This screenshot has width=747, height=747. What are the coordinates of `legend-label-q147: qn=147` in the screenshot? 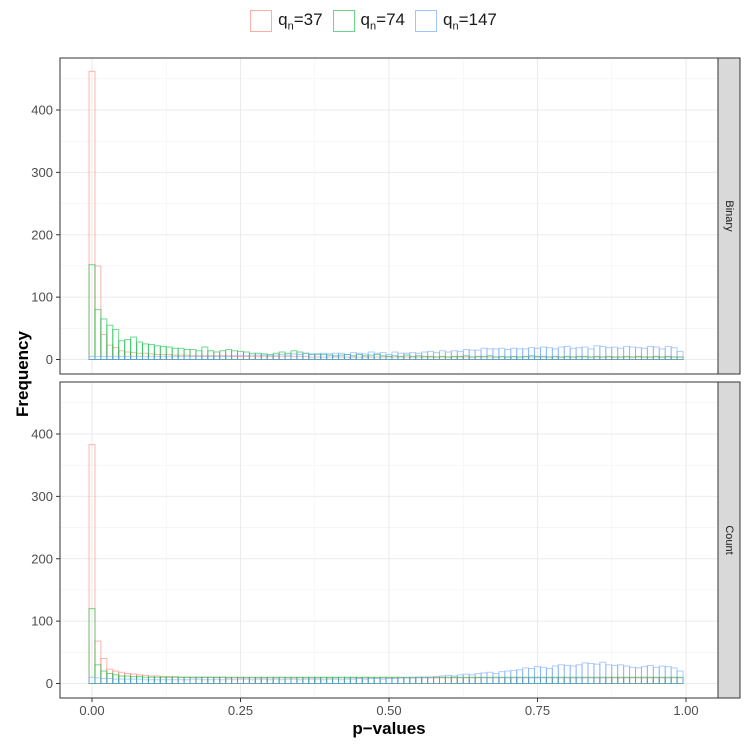 It's located at (469, 21).